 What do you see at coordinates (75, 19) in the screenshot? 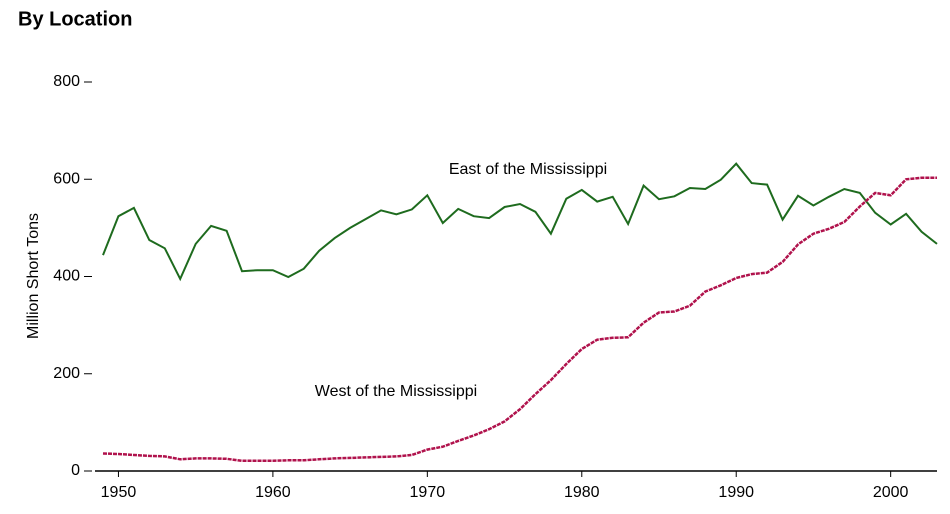
I see `chart-title: By Location` at bounding box center [75, 19].